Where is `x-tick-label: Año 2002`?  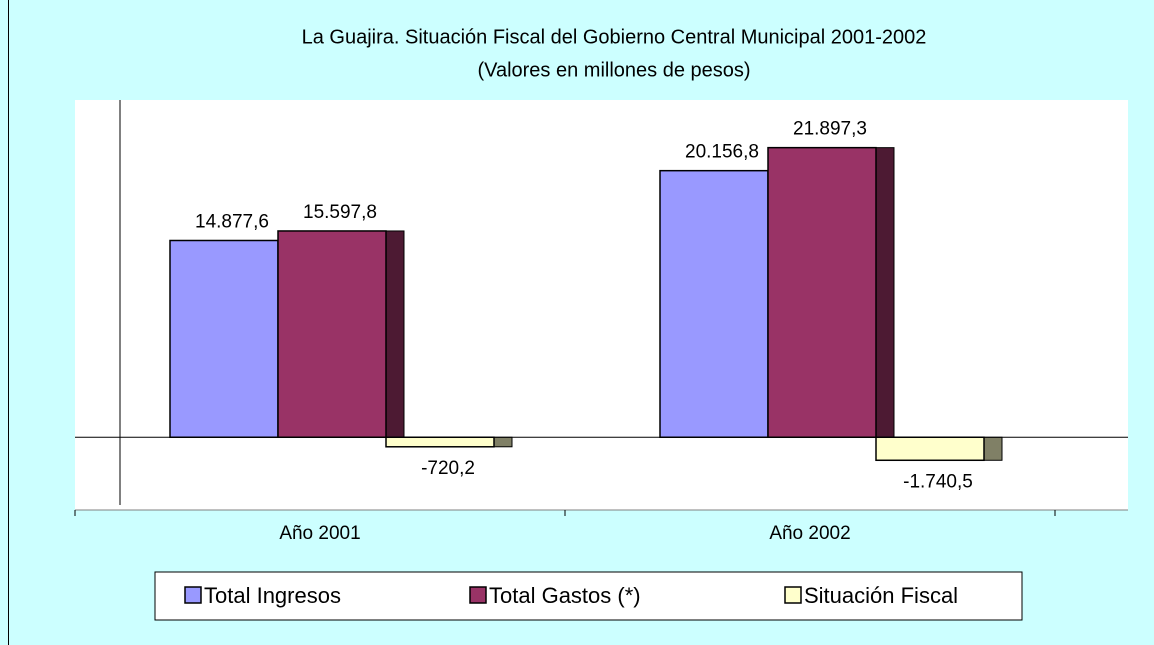 x-tick-label: Año 2002 is located at coordinates (809, 533).